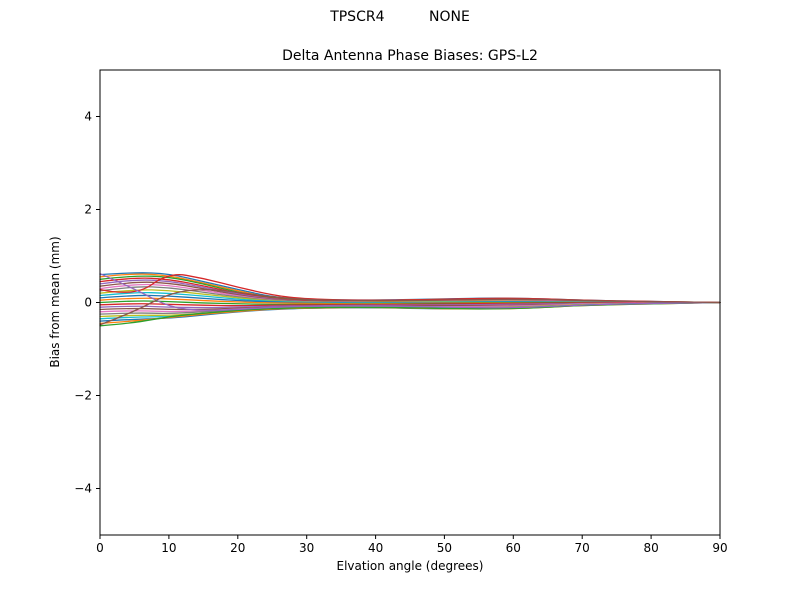 The image size is (800, 600). I want to click on y-tick-label: 0, so click(88, 303).